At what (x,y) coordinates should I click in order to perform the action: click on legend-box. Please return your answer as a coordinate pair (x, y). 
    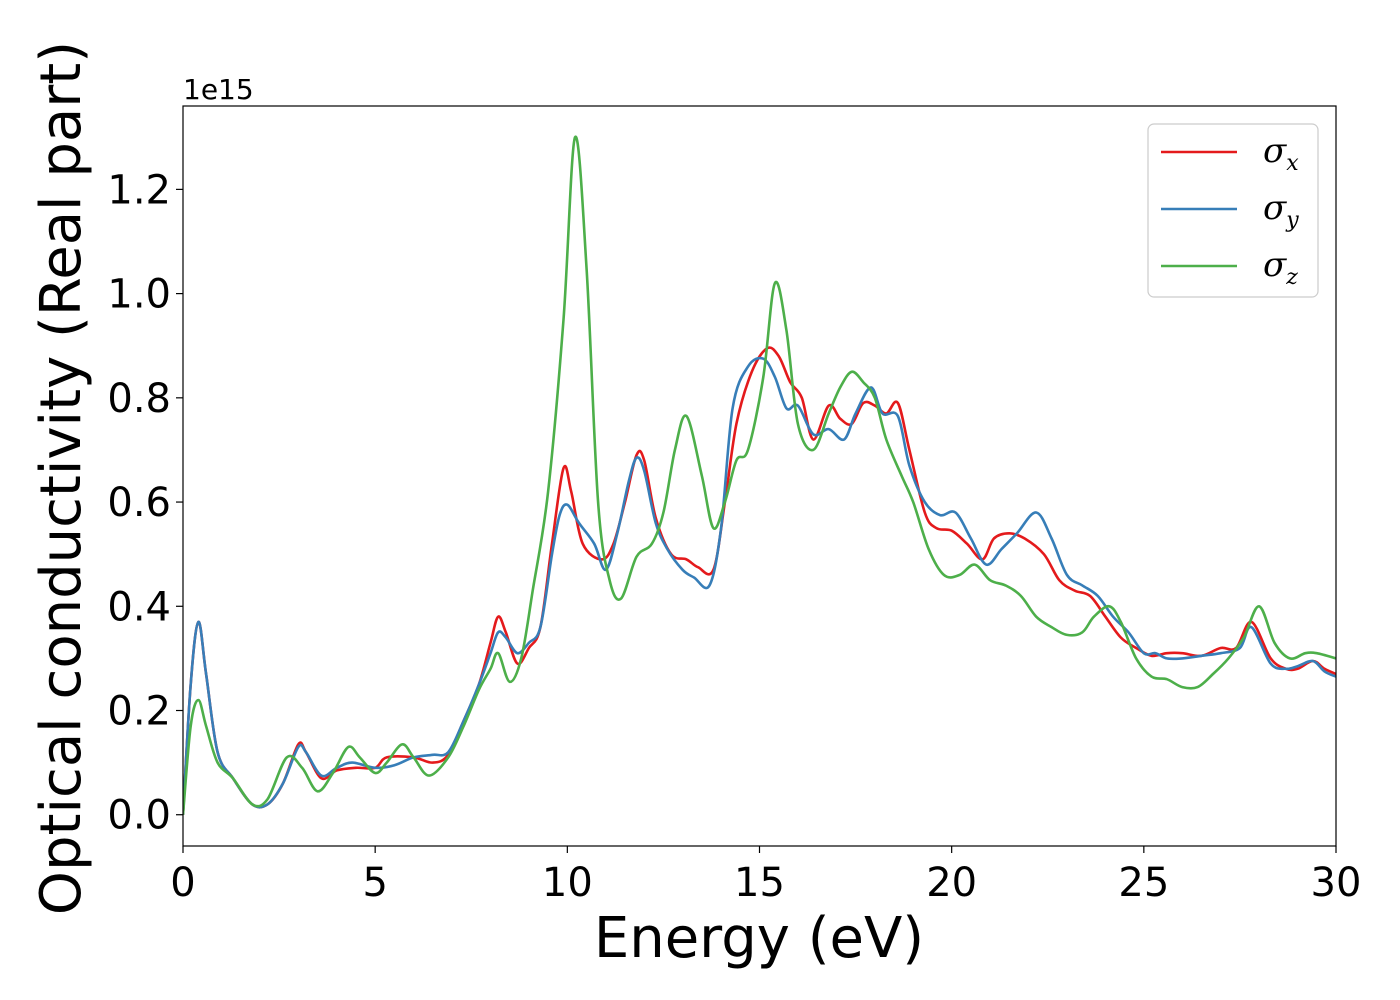
    Looking at the image, I should click on (1233, 210).